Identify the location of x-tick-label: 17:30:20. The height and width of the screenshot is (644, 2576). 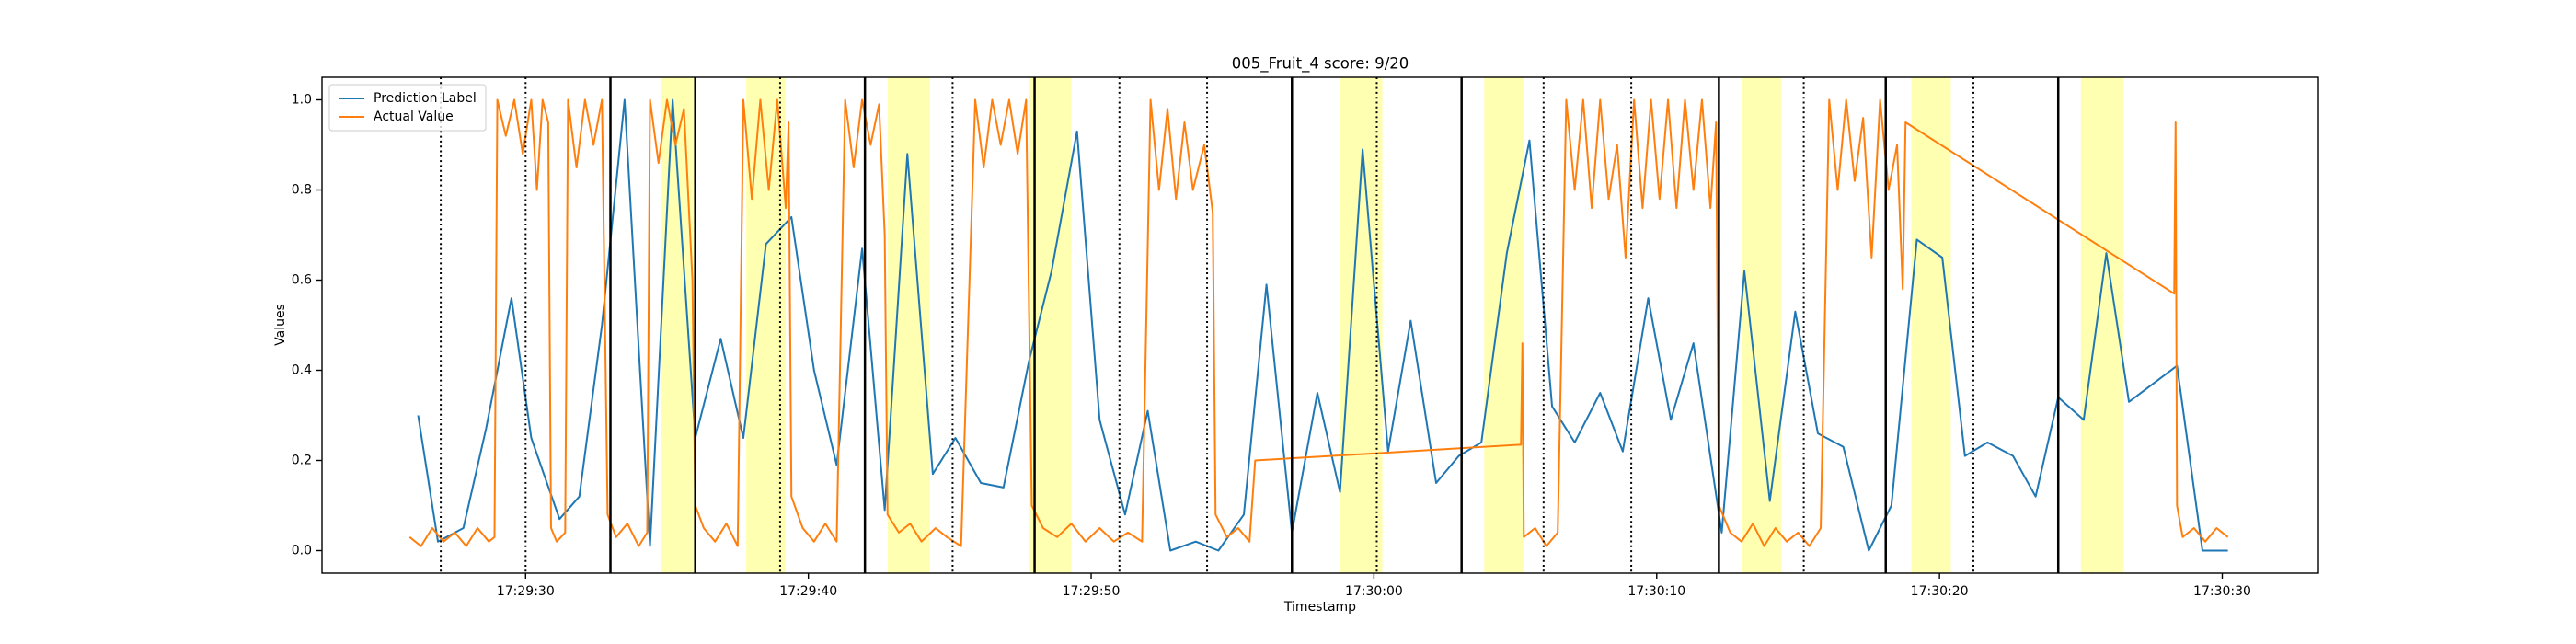
(1940, 591).